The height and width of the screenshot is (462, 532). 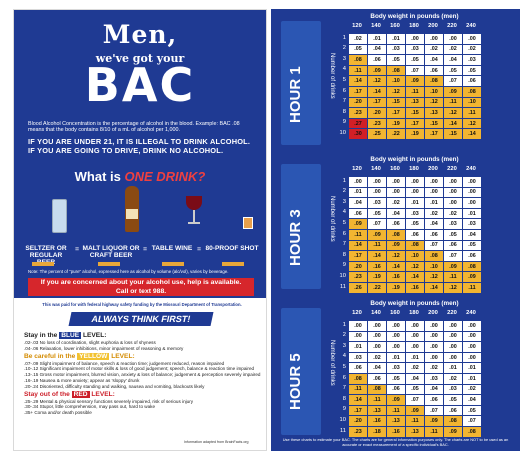 I want to click on source-credit: Information adapted from BrainFacts.org, so click(x=216, y=442).